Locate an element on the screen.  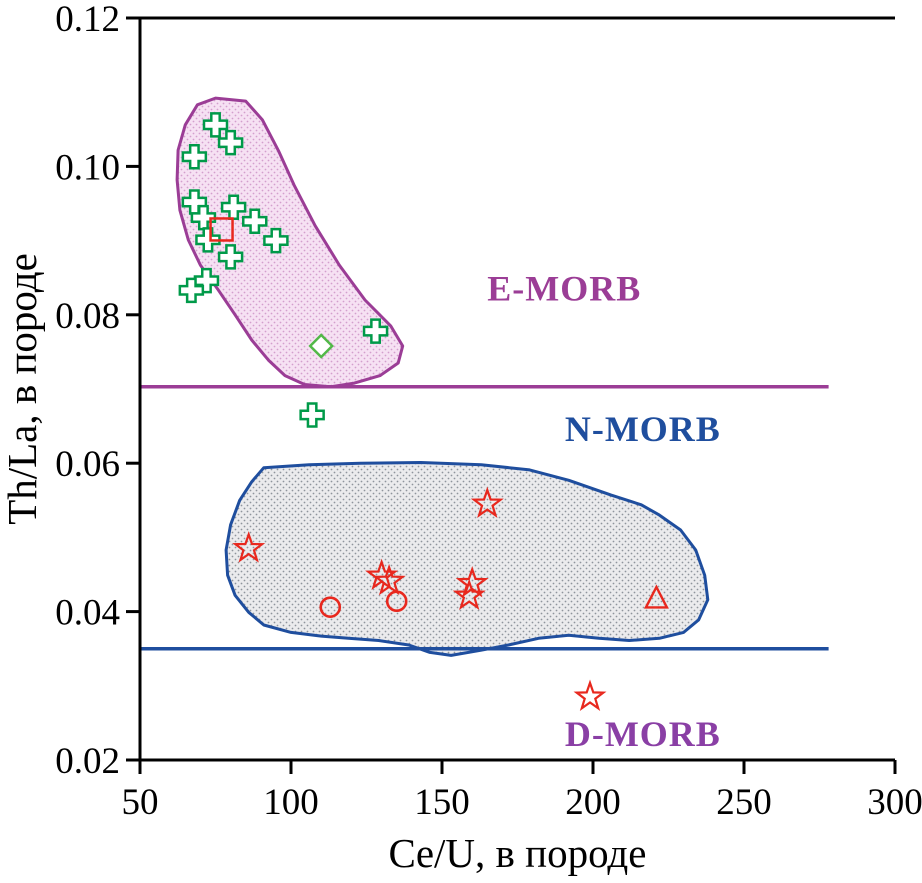
square-marker is located at coordinates (221, 229).